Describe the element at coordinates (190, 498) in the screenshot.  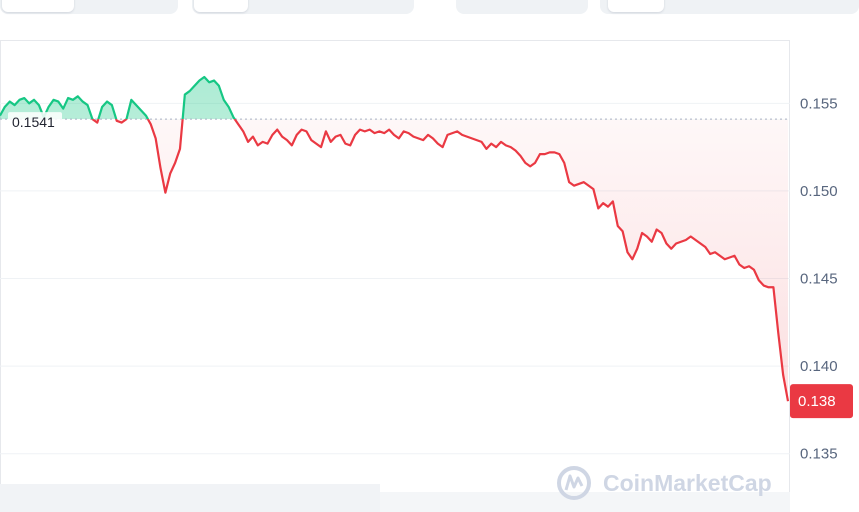
I see `volume-bar-left` at that location.